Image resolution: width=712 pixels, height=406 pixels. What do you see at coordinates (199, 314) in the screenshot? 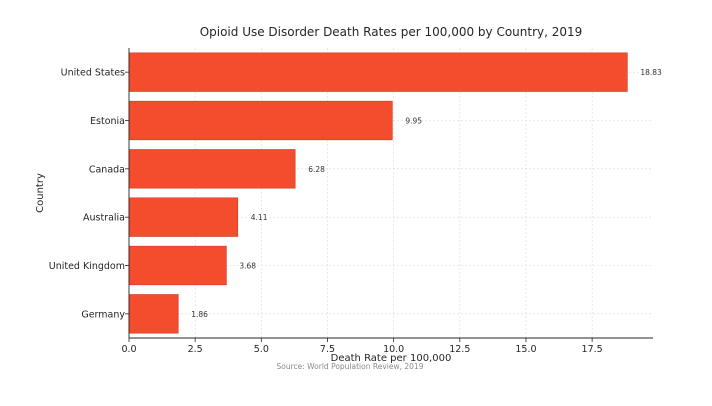
I see `bar-value-label: 1.86` at bounding box center [199, 314].